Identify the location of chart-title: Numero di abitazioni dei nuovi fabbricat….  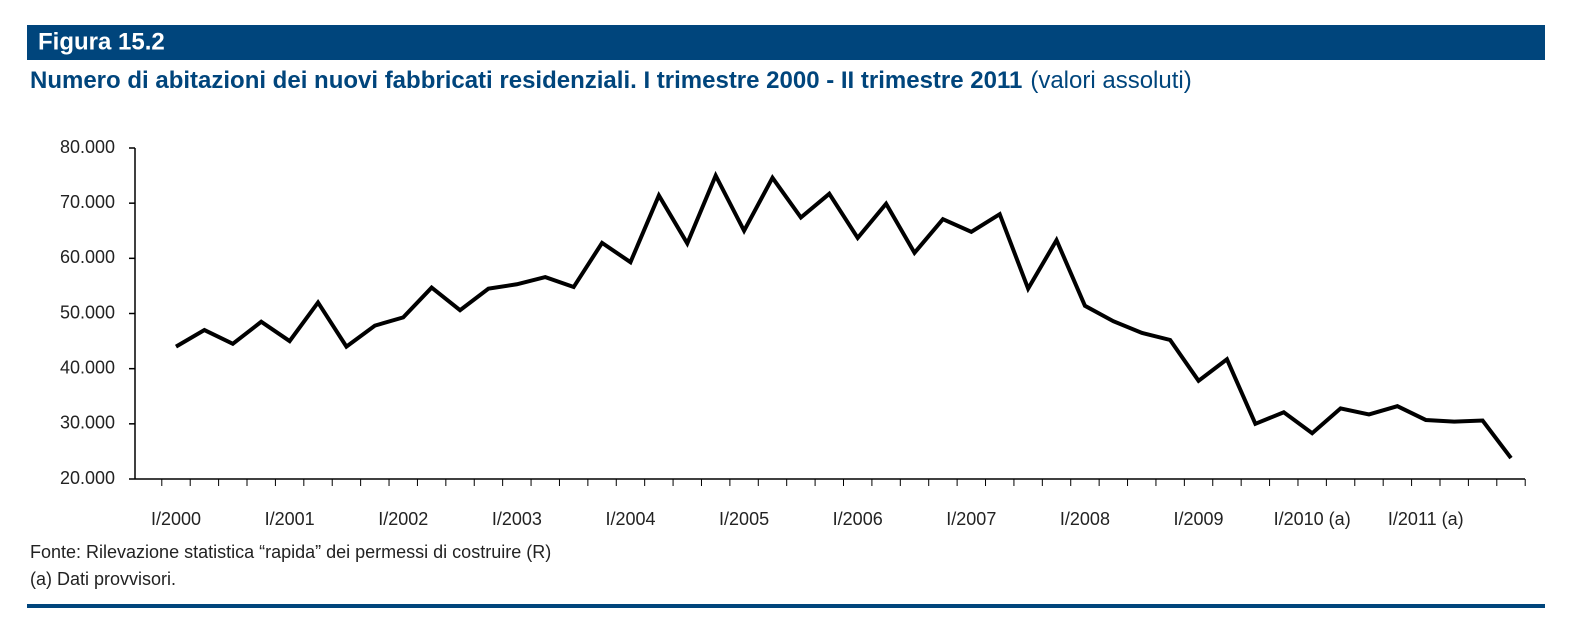
(611, 80).